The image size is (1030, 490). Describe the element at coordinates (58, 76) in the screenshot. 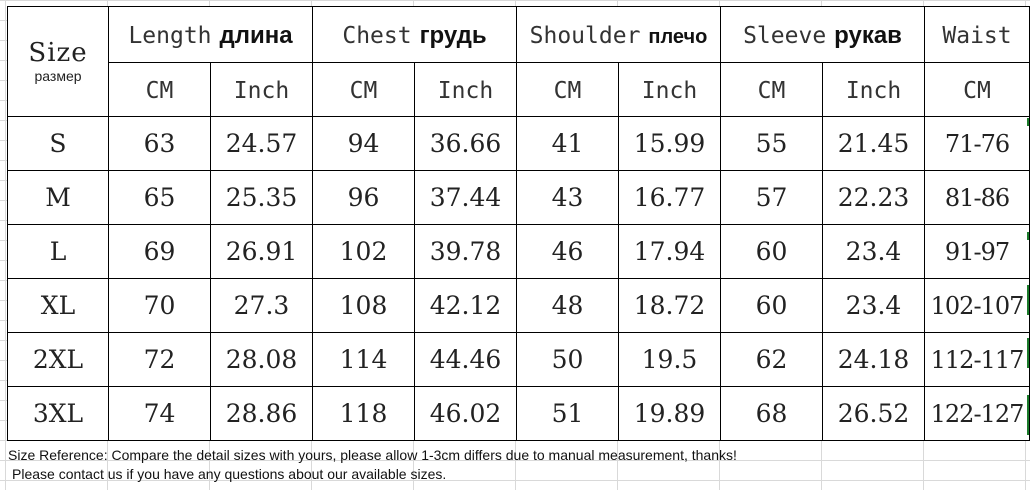

I see `size-header-label-ru: размер` at that location.